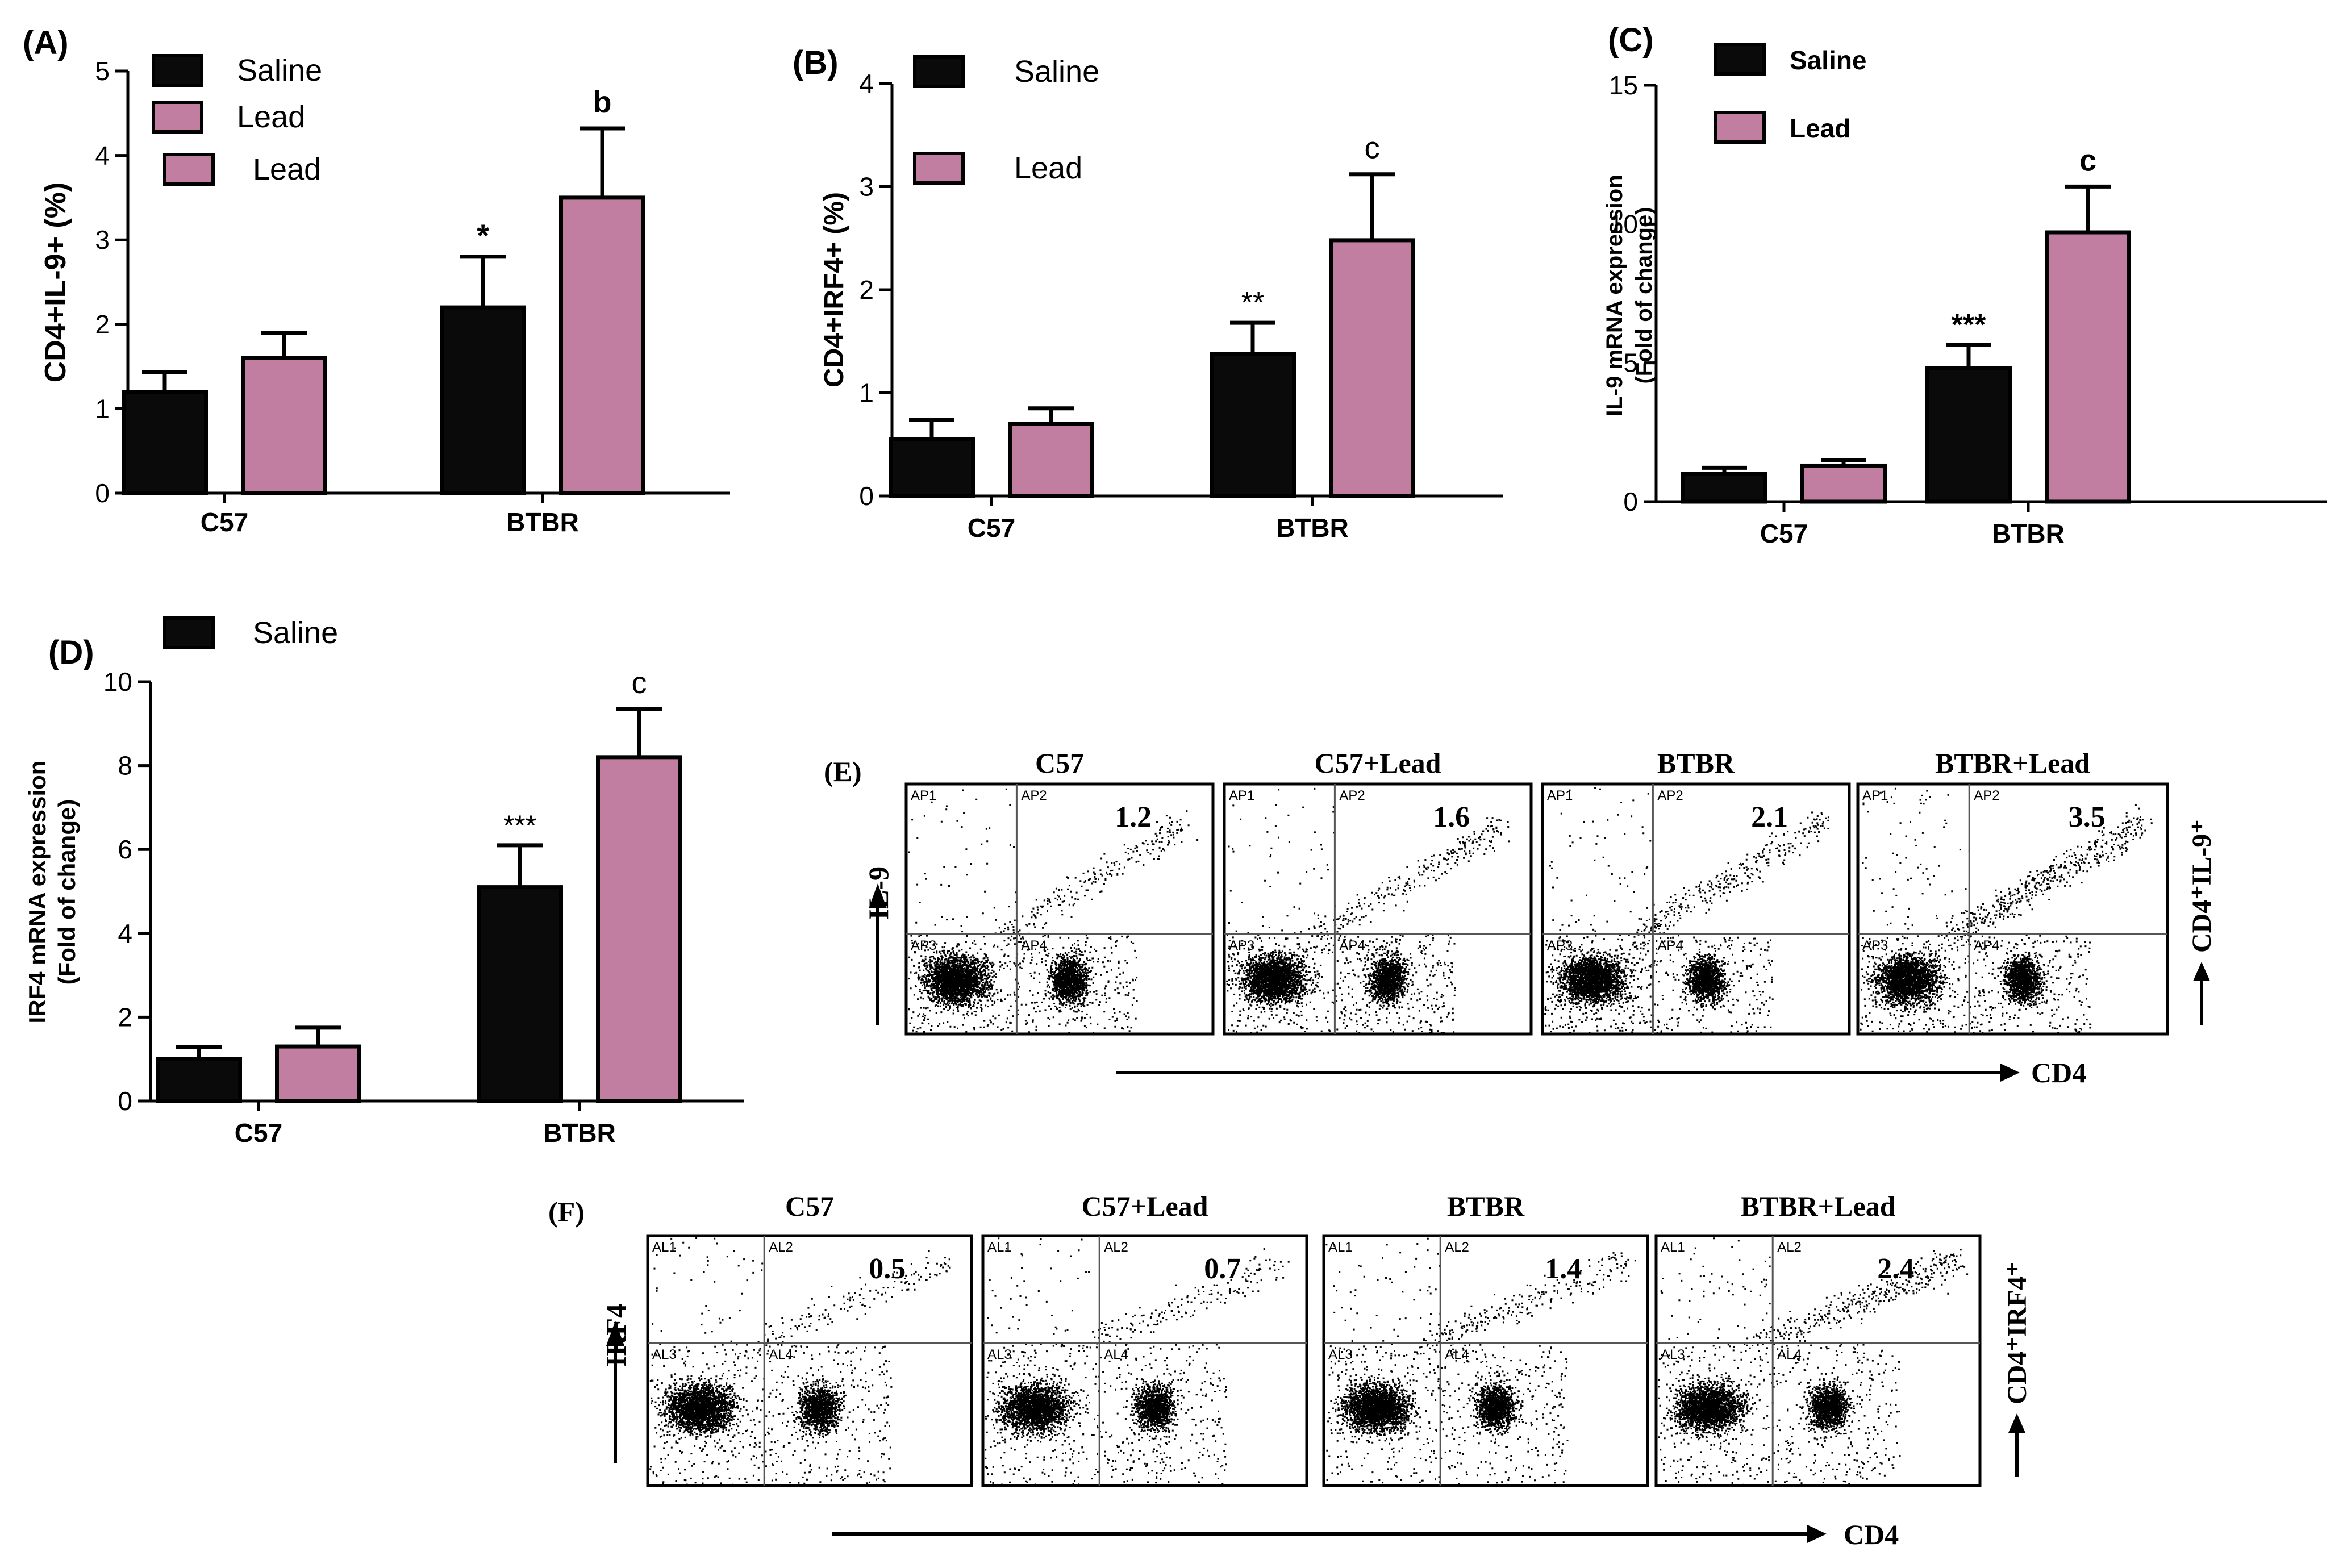 This screenshot has width=2343, height=1568. Describe the element at coordinates (1034, 945) in the screenshot. I see `gate-label: AP4` at that location.